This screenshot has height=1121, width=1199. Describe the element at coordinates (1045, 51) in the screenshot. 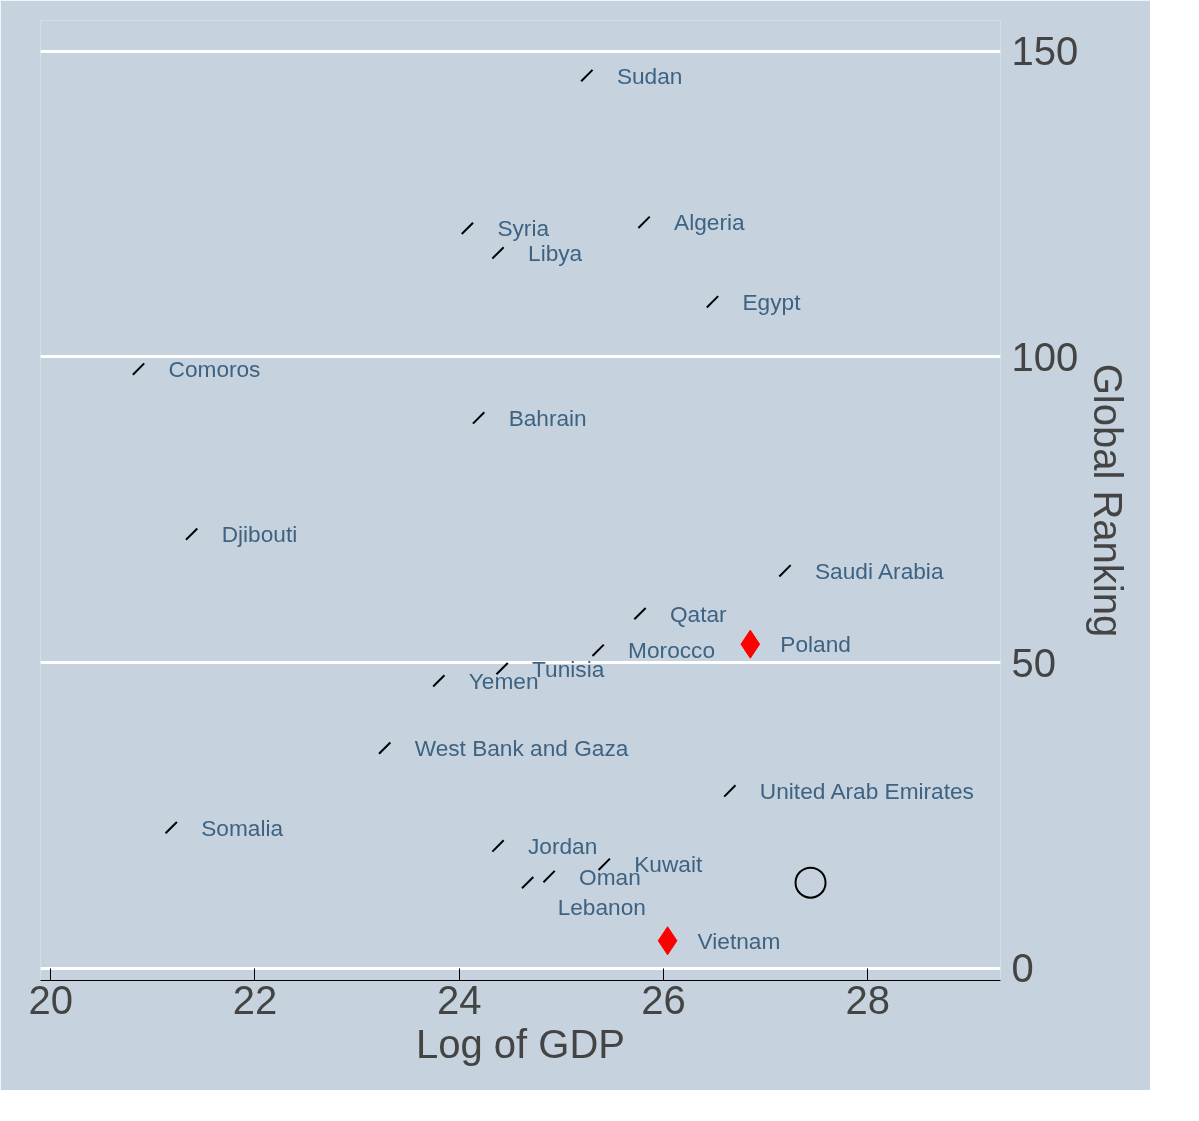

I see `y-tick-label: 150` at that location.